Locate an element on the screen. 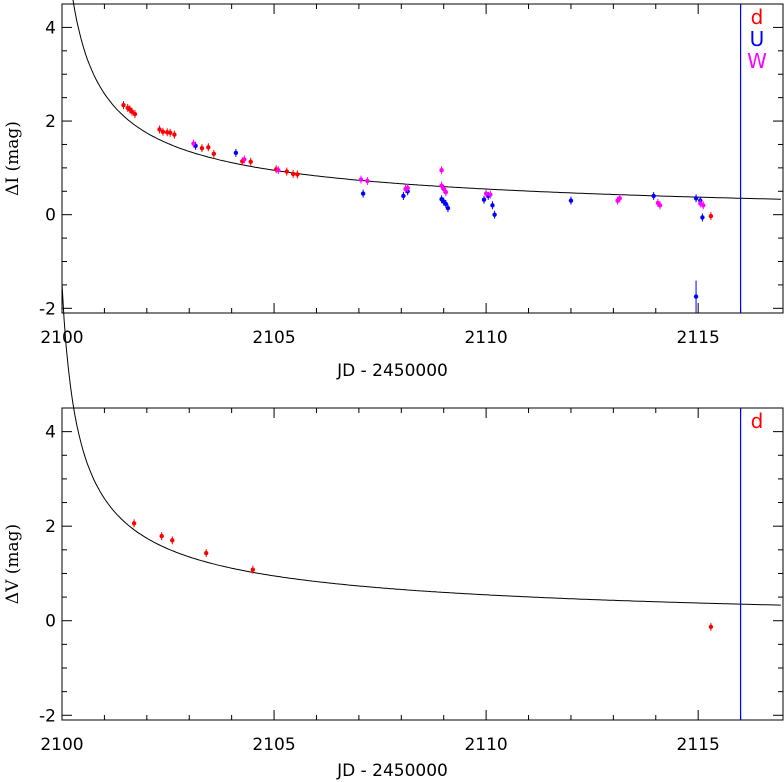 This screenshot has width=784, height=782. legend-entry: W is located at coordinates (757, 61).